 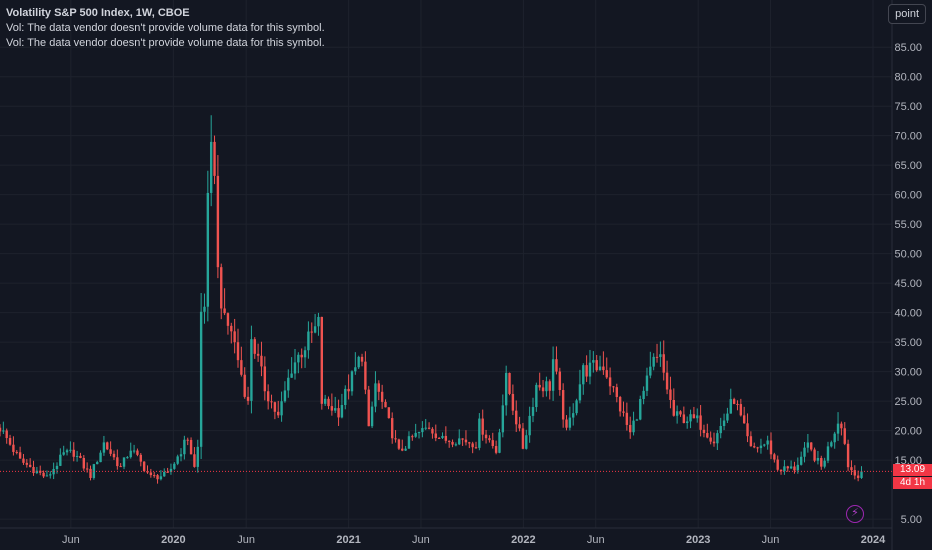 What do you see at coordinates (912, 483) in the screenshot?
I see `countdown-label: 4d 1h` at bounding box center [912, 483].